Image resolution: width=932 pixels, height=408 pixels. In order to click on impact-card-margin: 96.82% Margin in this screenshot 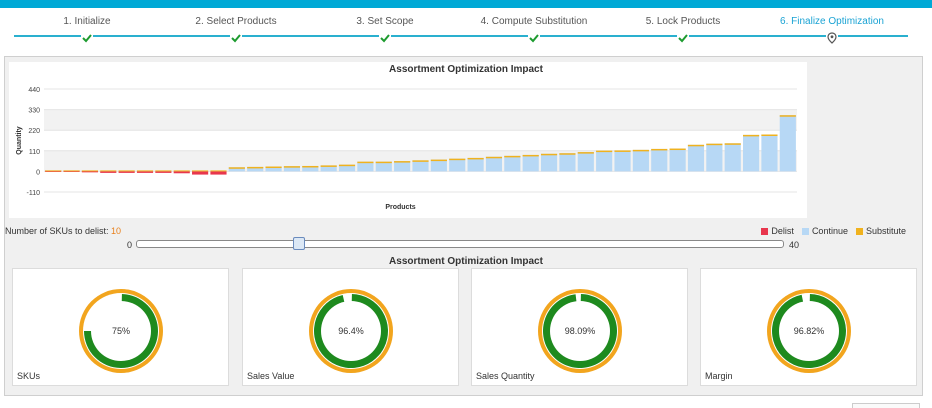, I will do `click(808, 327)`.